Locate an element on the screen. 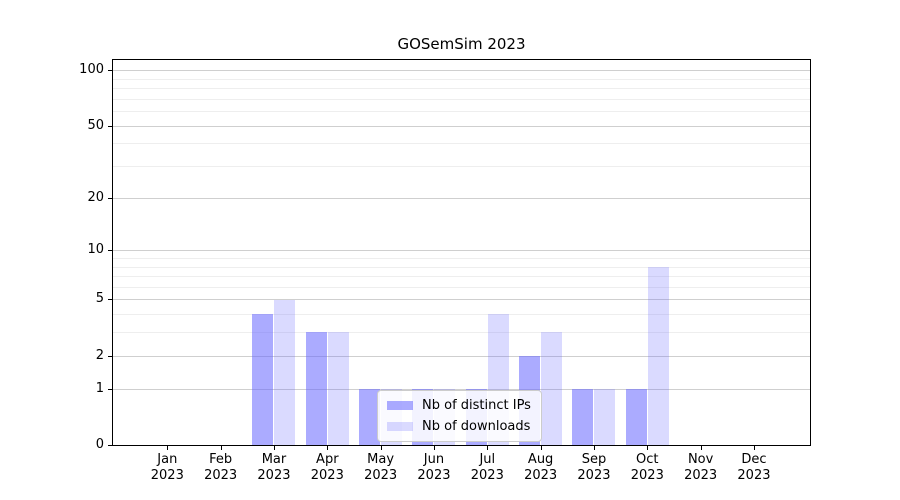 The width and height of the screenshot is (900, 500). x-tick-label: Jul 2023 is located at coordinates (487, 467).